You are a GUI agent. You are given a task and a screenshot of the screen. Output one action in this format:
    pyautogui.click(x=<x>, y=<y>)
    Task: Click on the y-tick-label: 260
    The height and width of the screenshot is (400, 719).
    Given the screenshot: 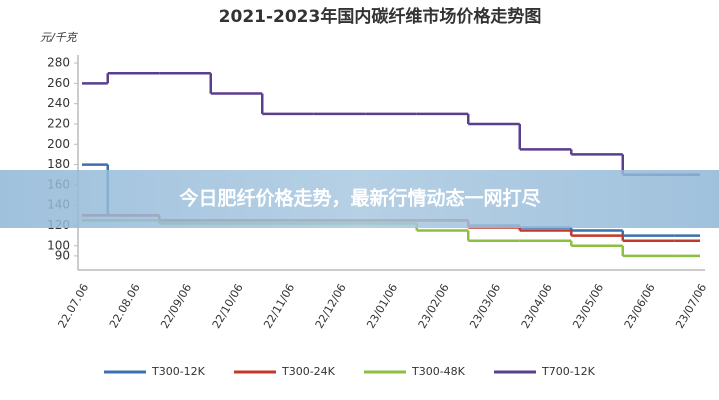 What is the action you would take?
    pyautogui.click(x=58, y=83)
    